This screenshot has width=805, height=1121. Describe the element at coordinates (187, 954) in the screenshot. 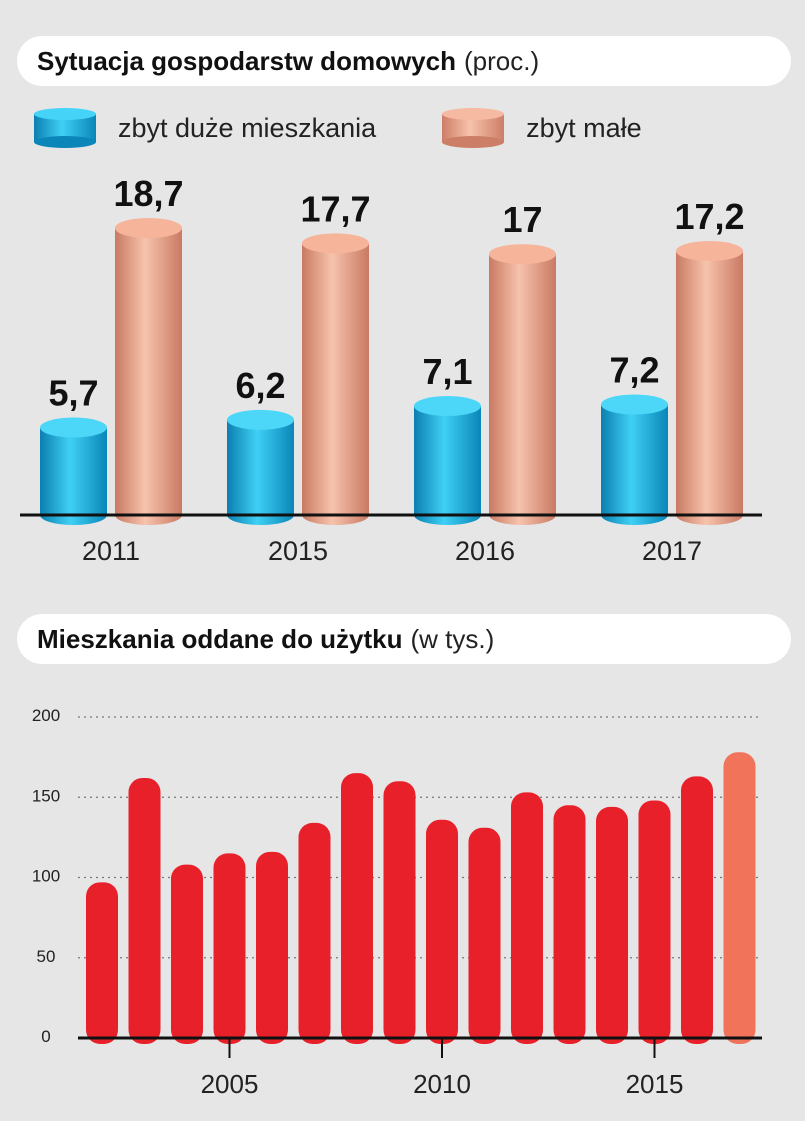

I see `bar-2004` at that location.